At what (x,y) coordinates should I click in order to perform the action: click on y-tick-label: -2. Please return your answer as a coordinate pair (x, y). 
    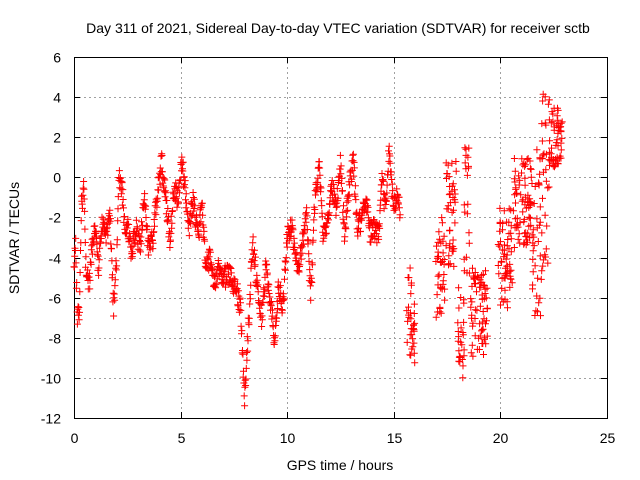
    Looking at the image, I should click on (55, 218).